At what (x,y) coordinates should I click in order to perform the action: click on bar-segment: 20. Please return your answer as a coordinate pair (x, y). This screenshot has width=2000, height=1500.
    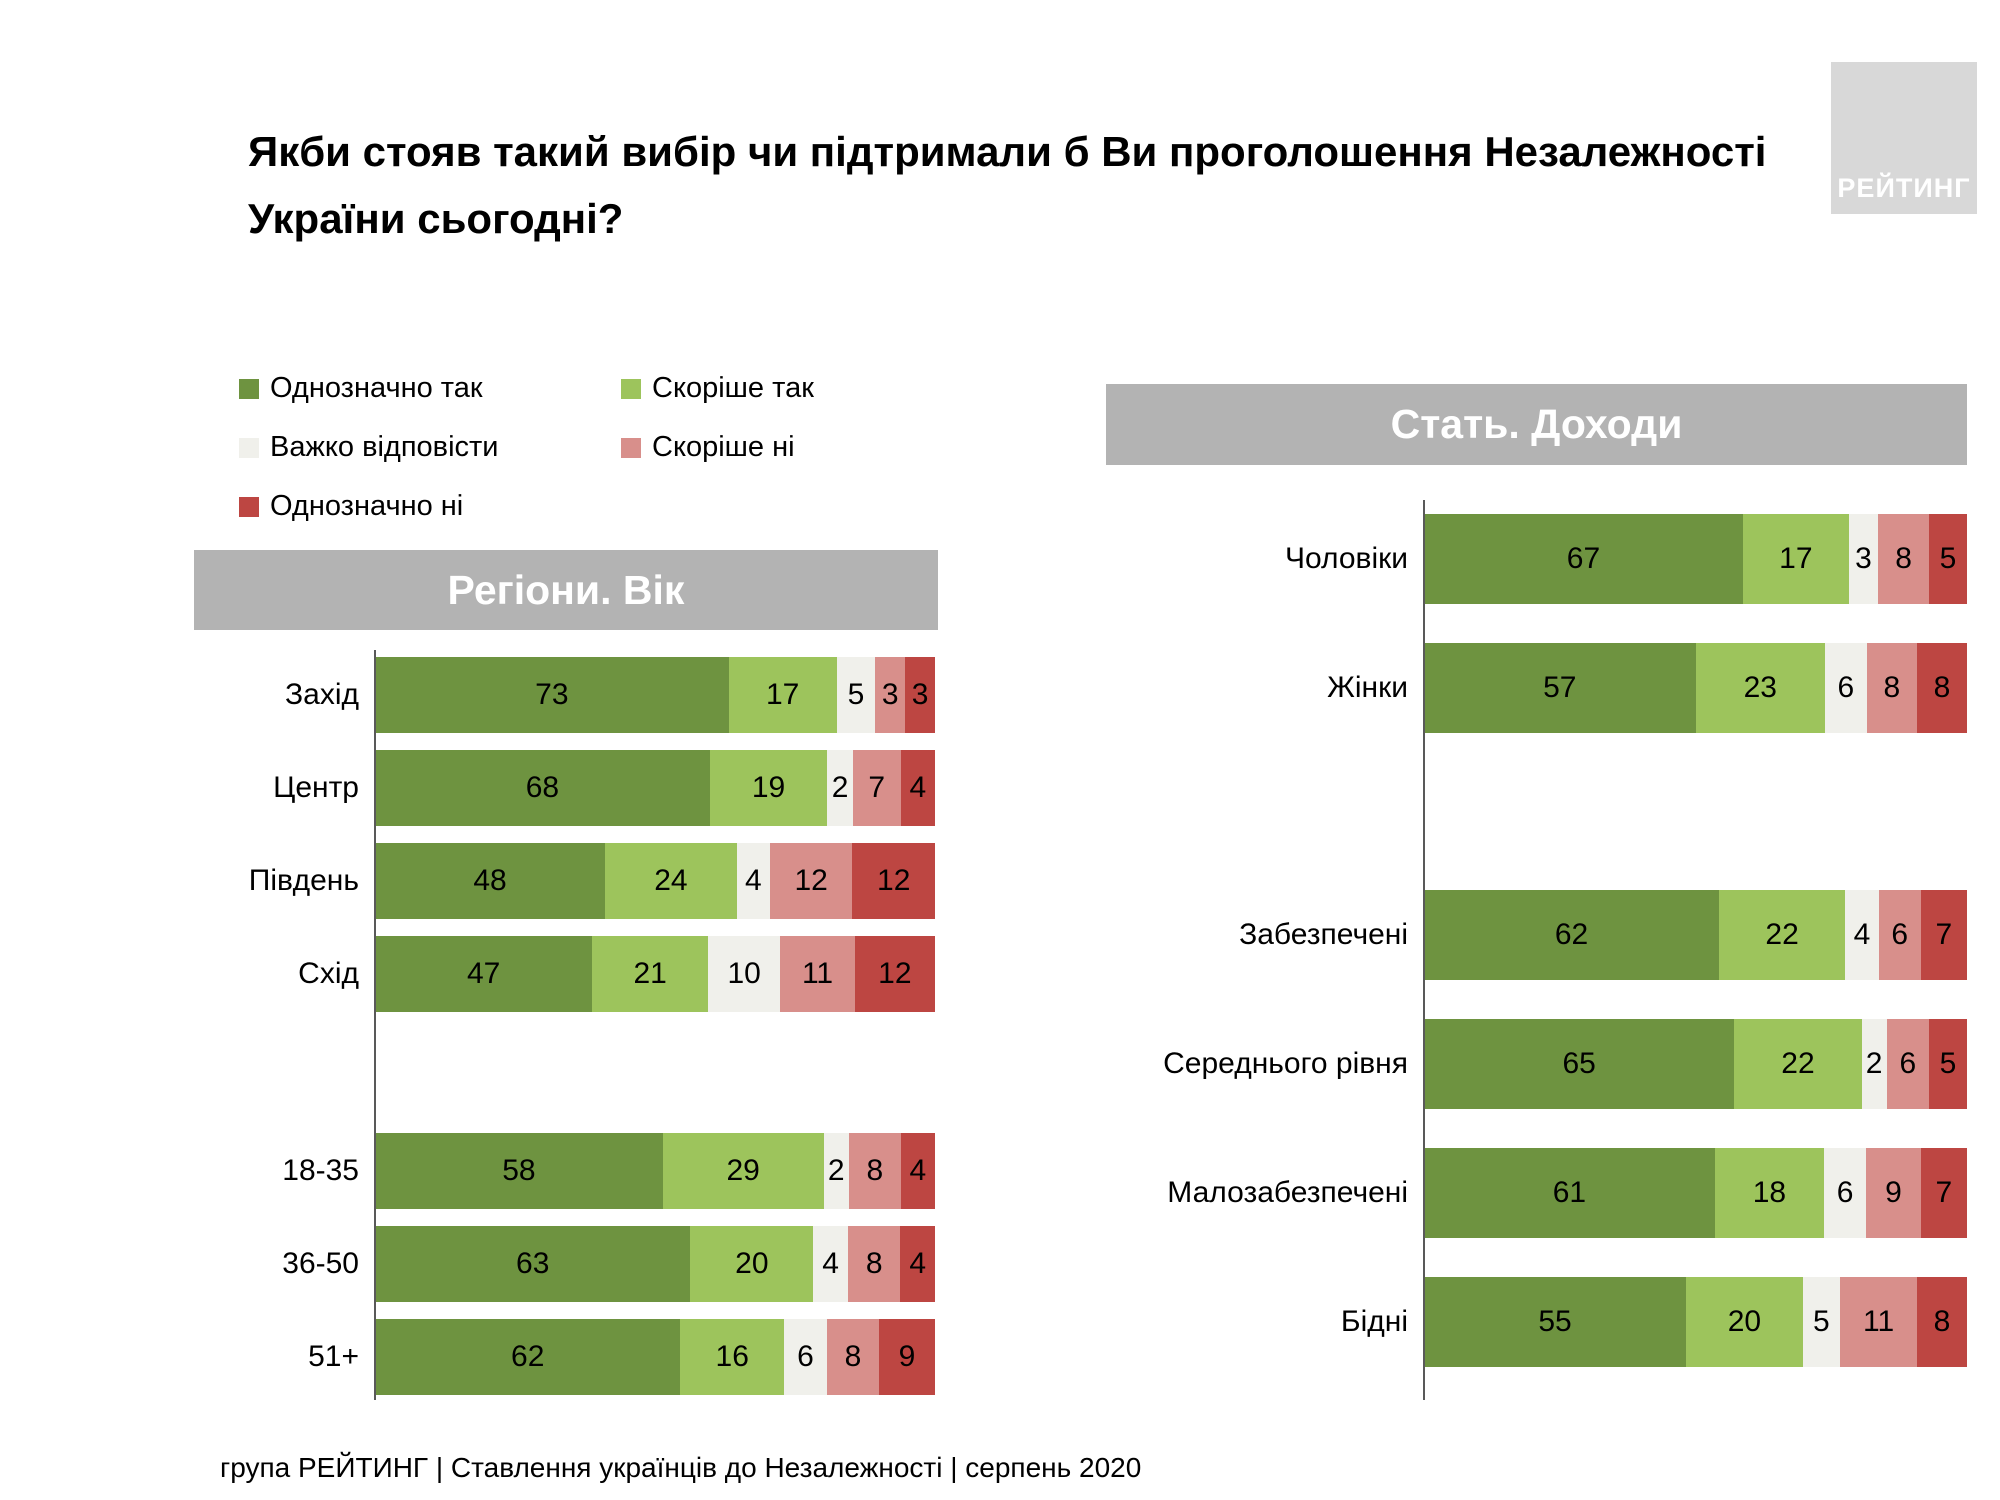
    Looking at the image, I should click on (1744, 1322).